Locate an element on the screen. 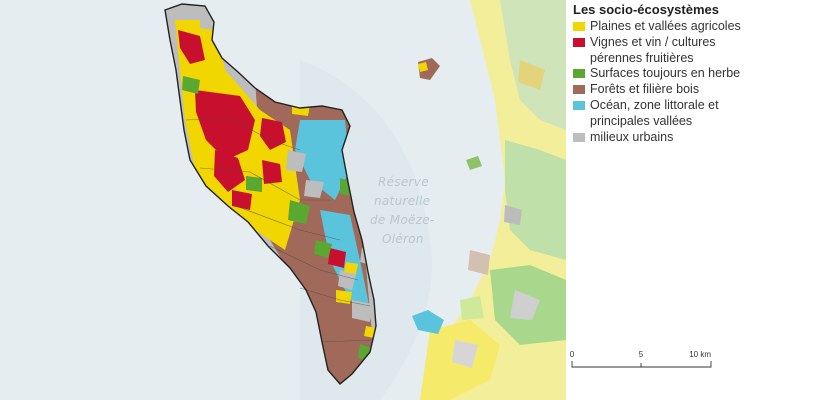 The height and width of the screenshot is (400, 826). legend-label: Plaines et vallées agricoles is located at coordinates (665, 26).